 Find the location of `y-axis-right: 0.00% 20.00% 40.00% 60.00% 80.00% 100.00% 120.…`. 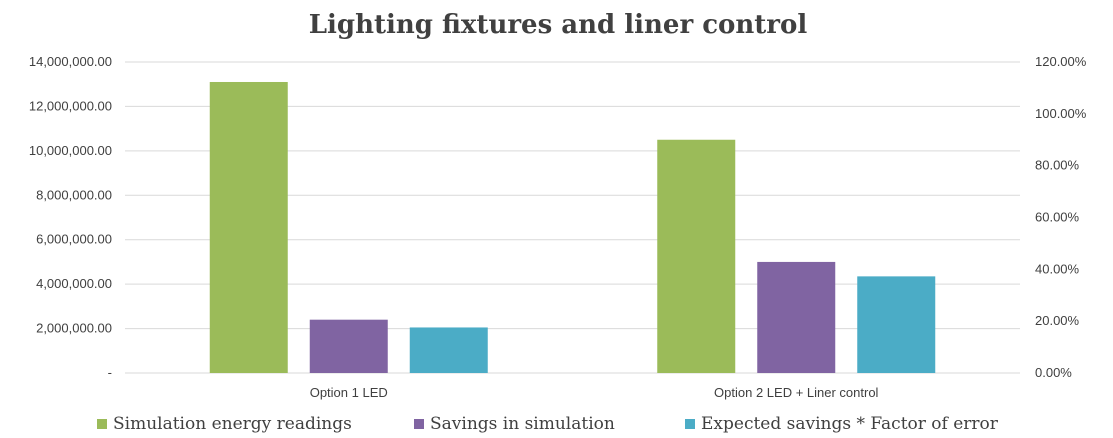

y-axis-right: 0.00% 20.00% 40.00% 60.00% 80.00% 100.00% 120.… is located at coordinates (1061, 217).